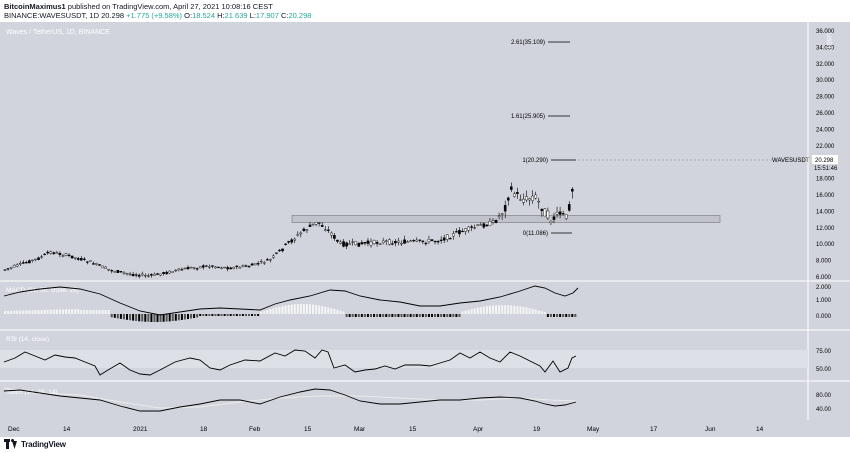 This screenshot has height=453, width=850. What do you see at coordinates (35, 444) in the screenshot?
I see `tradingview-logo: TradingView` at bounding box center [35, 444].